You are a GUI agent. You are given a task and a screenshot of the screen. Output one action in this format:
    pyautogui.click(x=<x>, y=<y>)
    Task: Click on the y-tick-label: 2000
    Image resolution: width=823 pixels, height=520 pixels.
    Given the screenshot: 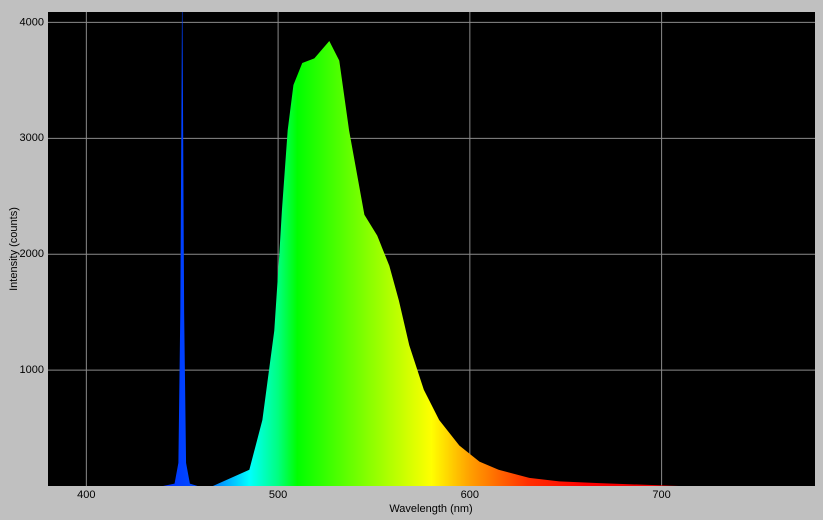 What is the action you would take?
    pyautogui.click(x=32, y=254)
    